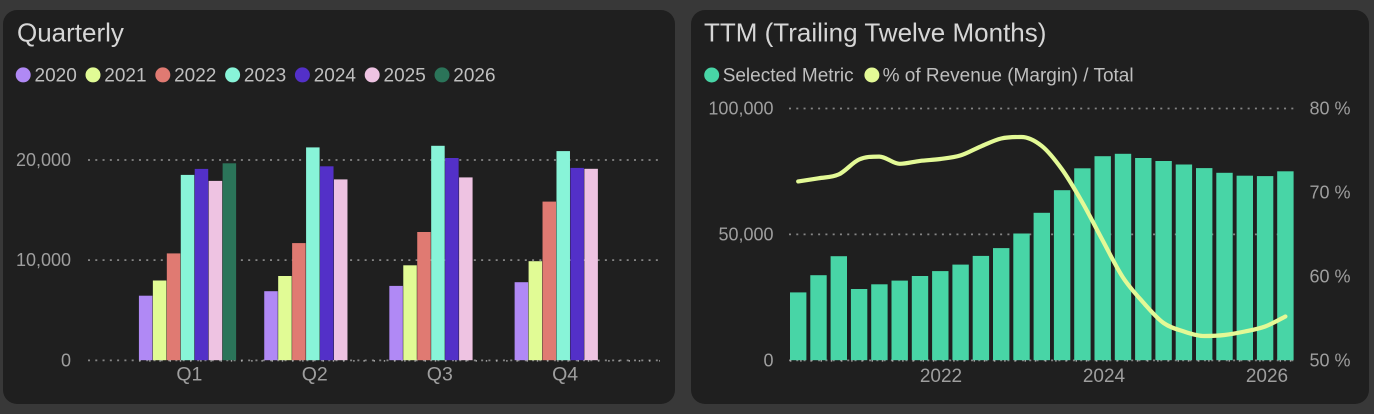 This screenshot has height=414, width=1374. Describe the element at coordinates (70, 32) in the screenshot. I see `svg-text: Quarterly` at that location.